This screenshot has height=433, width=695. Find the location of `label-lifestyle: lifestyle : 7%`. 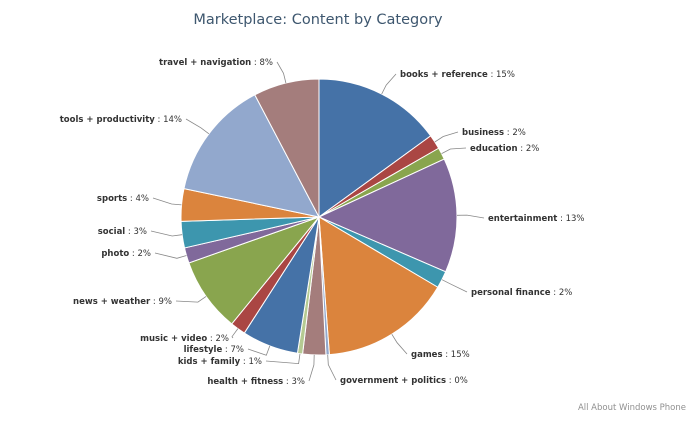

label-lifestyle: lifestyle : 7% is located at coordinates (214, 350).